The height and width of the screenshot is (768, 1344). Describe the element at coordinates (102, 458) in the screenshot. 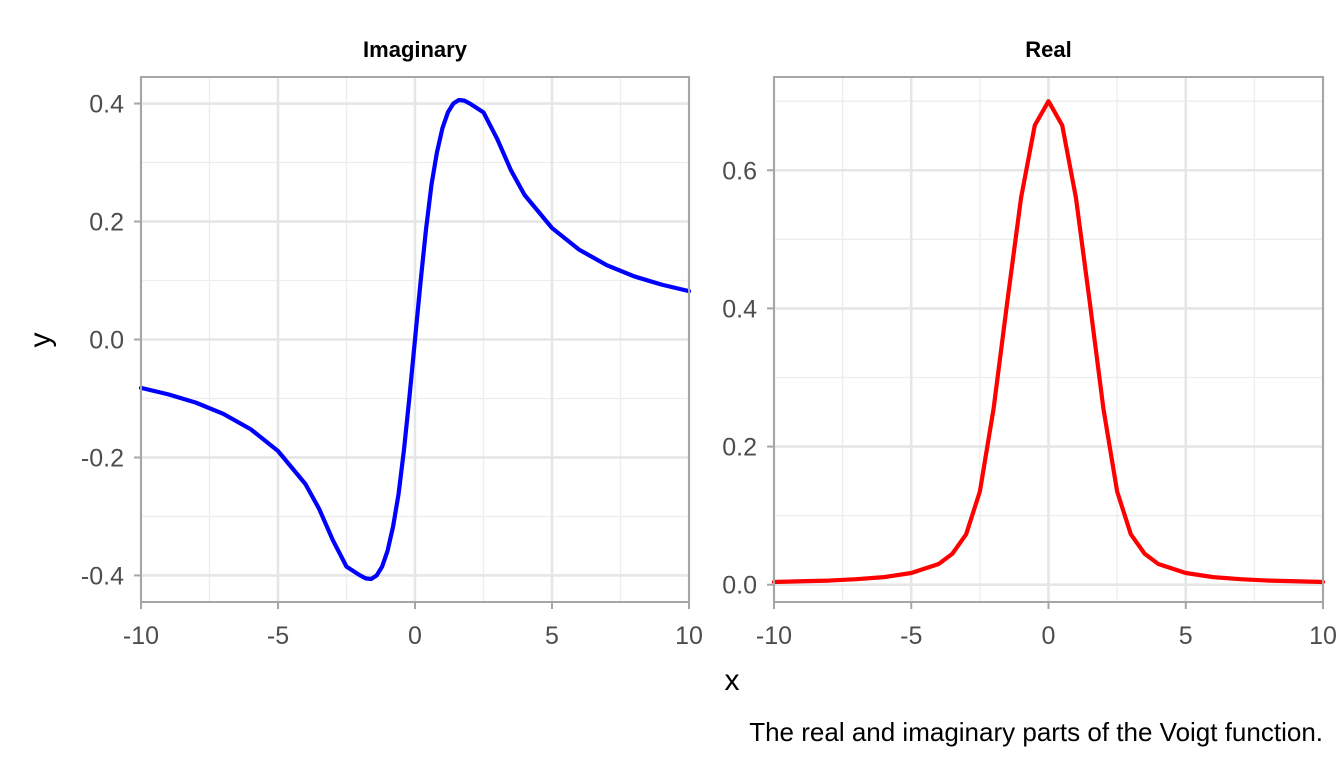

I see `y-tick-label: -0.2` at that location.